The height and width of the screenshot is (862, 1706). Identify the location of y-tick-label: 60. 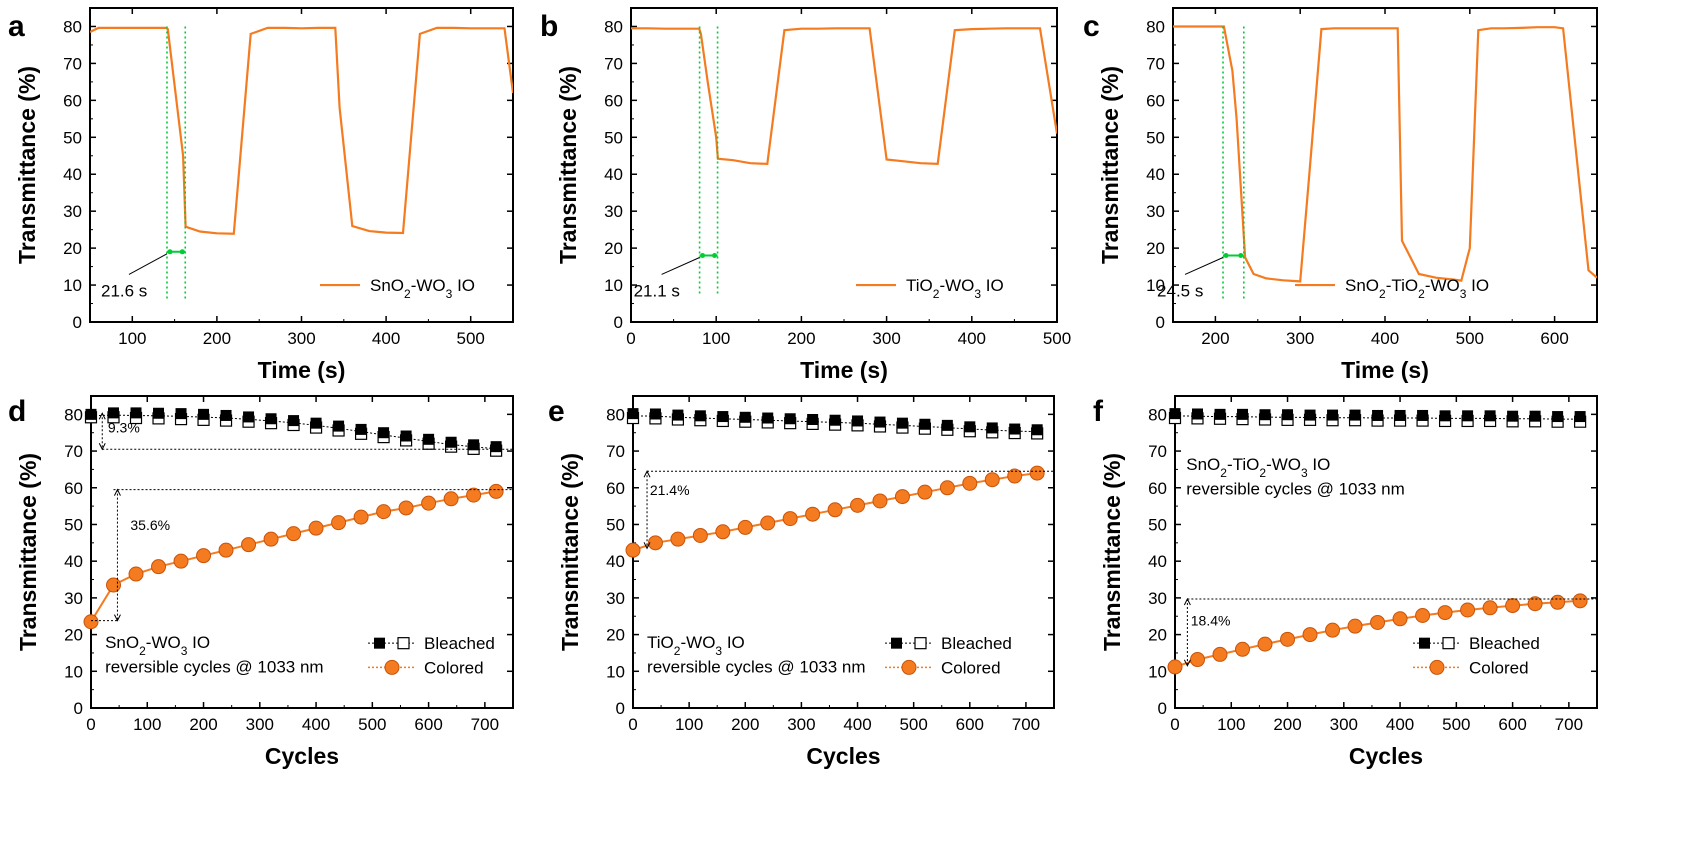
(615, 488).